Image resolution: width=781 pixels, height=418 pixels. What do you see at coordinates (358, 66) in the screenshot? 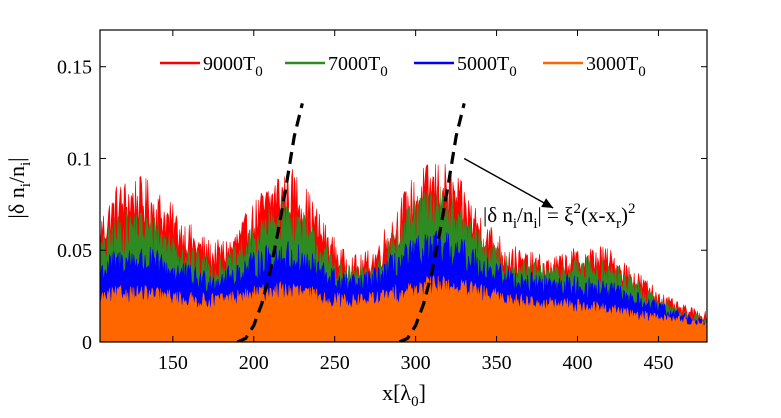
I see `legend-label-1: 7000T0` at bounding box center [358, 66].